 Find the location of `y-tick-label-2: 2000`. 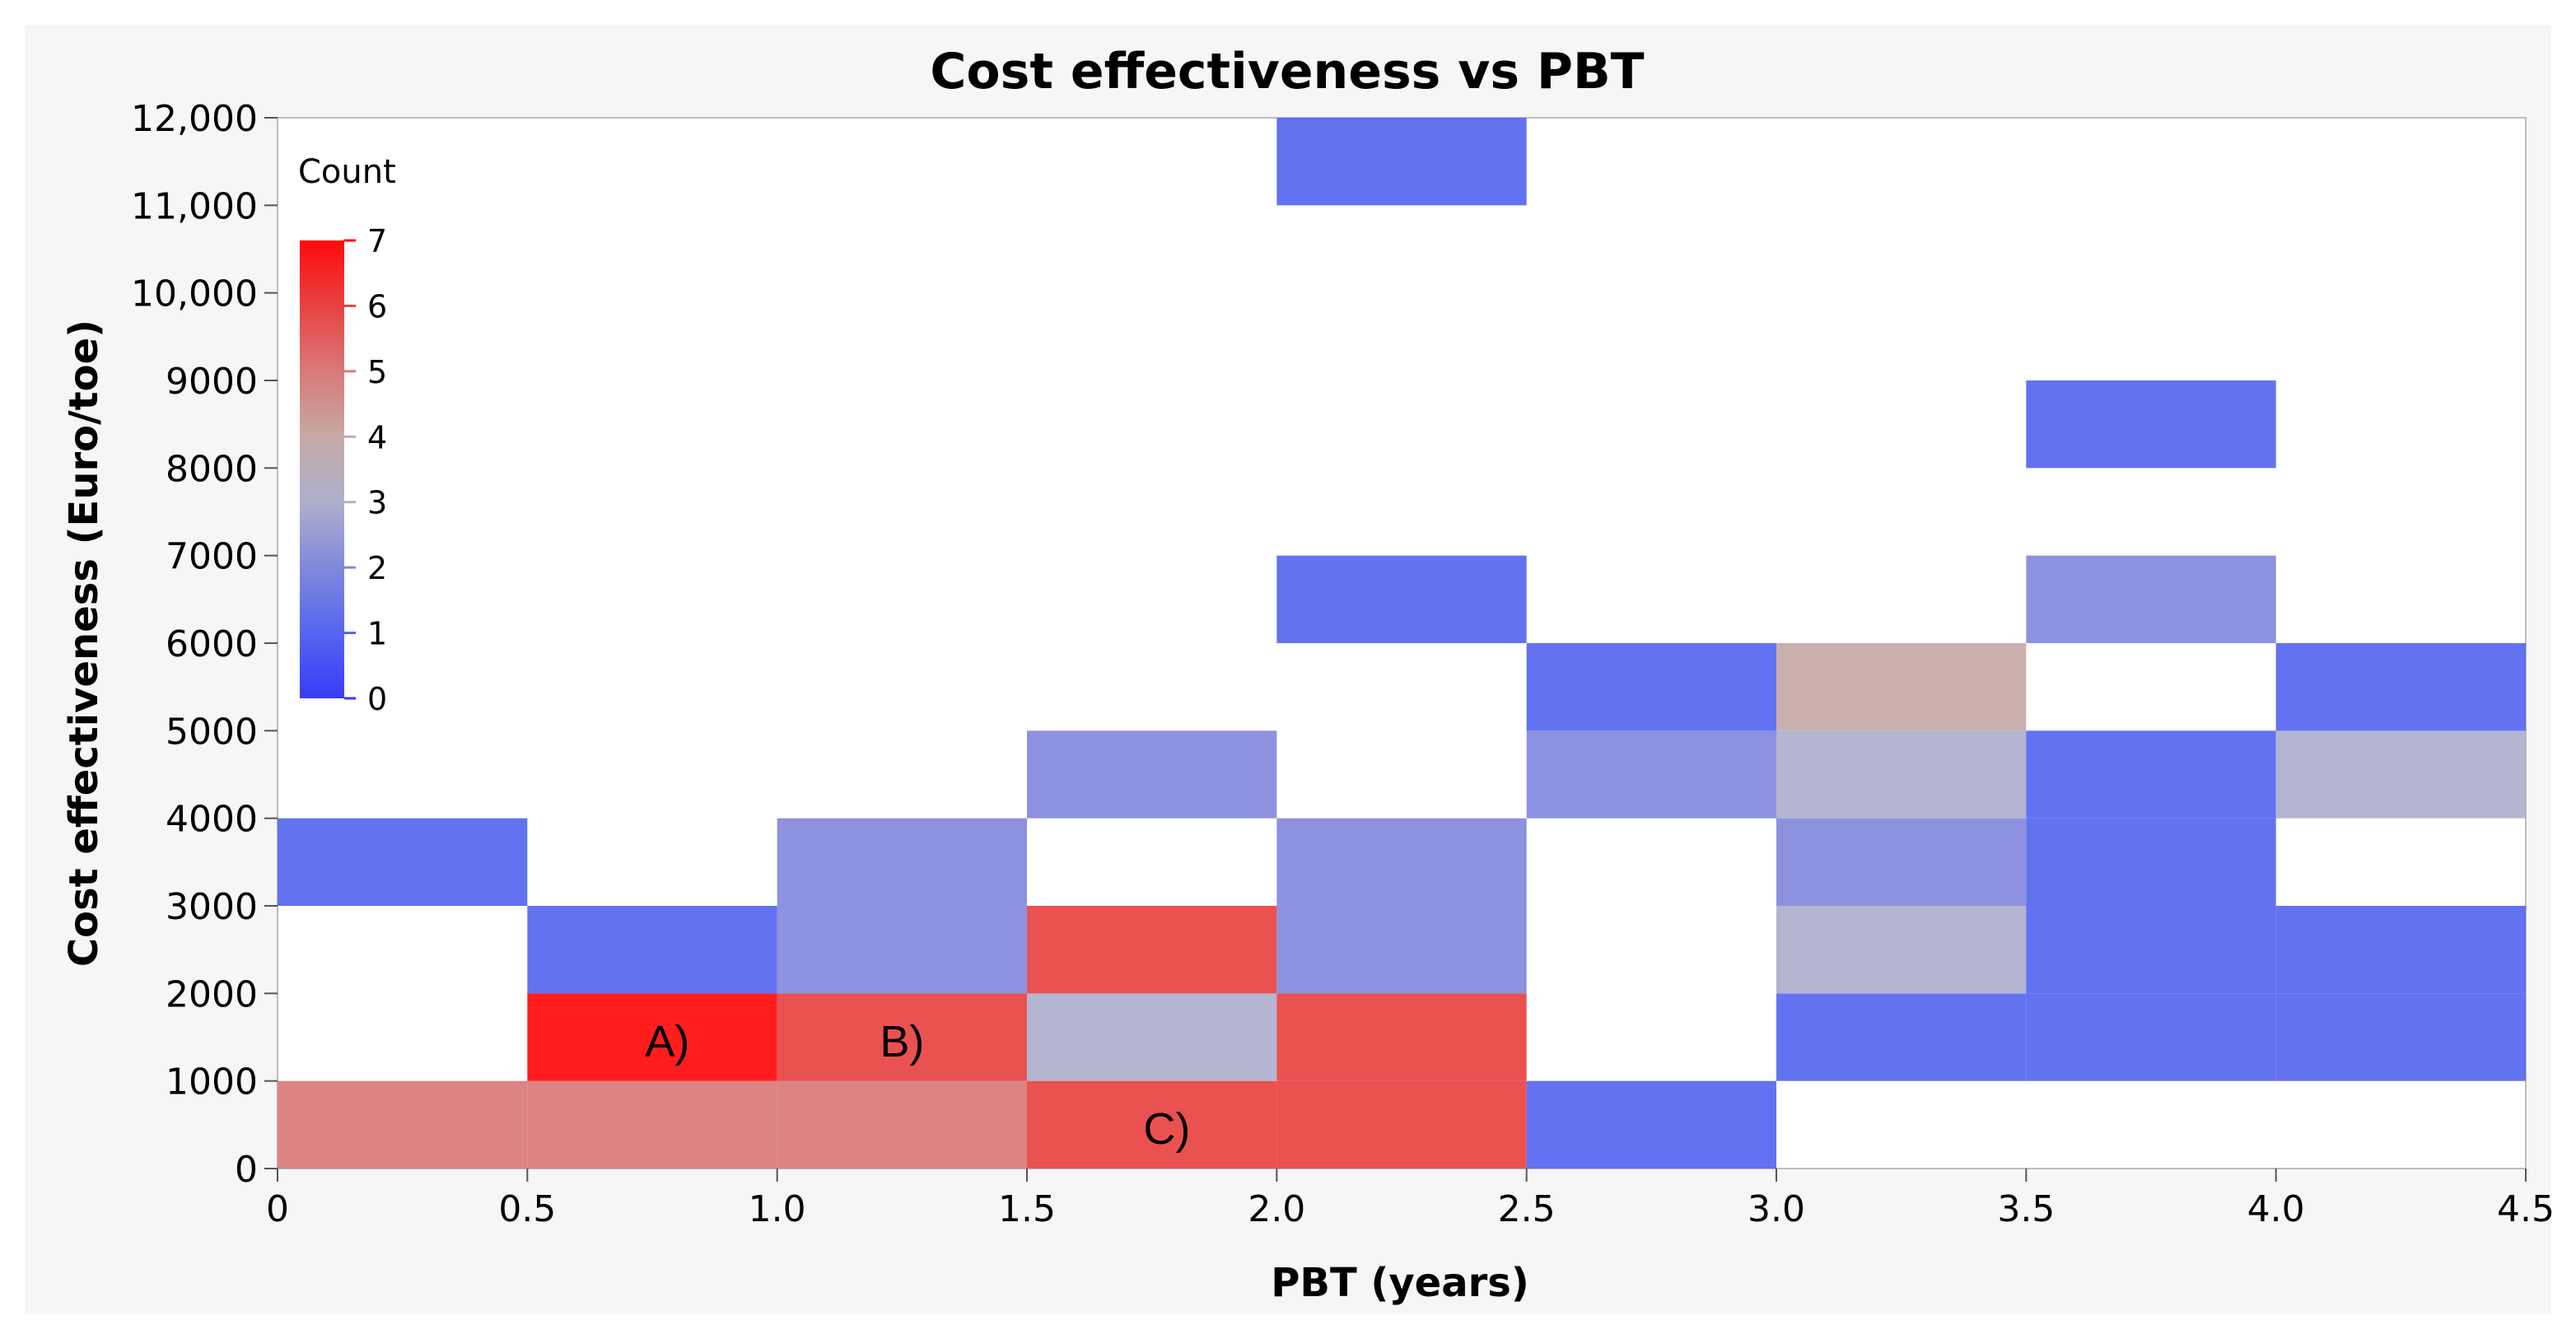

y-tick-label-2: 2000 is located at coordinates (212, 994).